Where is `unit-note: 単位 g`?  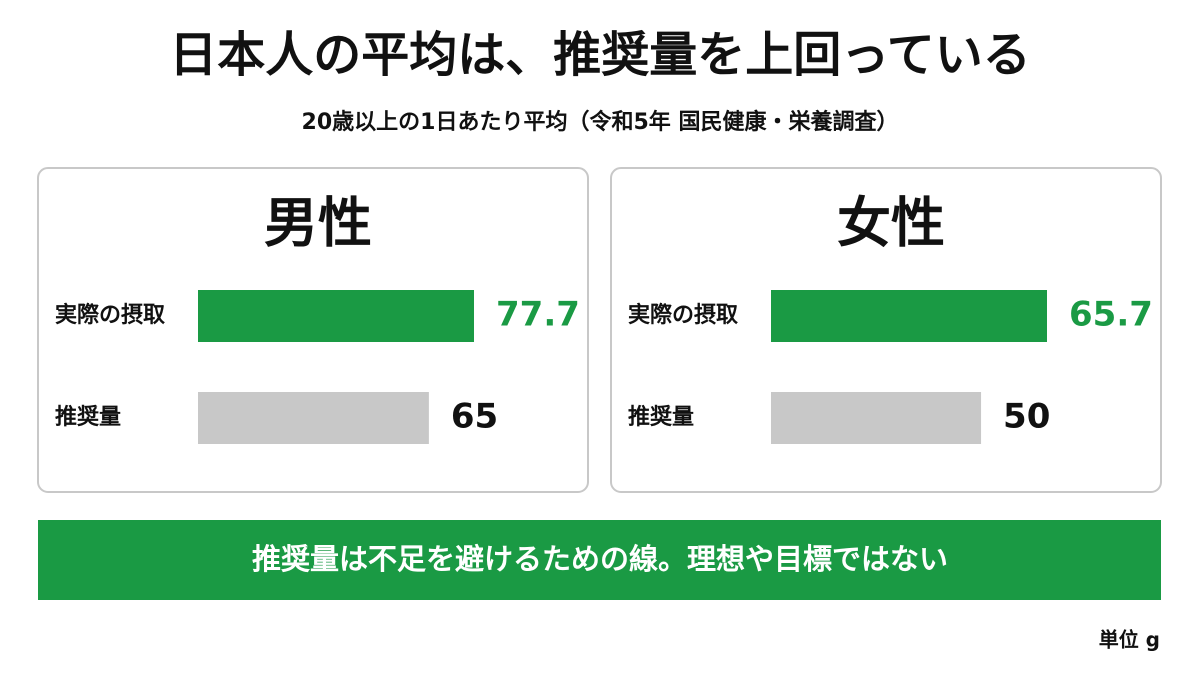
unit-note: 単位 g is located at coordinates (1129, 640).